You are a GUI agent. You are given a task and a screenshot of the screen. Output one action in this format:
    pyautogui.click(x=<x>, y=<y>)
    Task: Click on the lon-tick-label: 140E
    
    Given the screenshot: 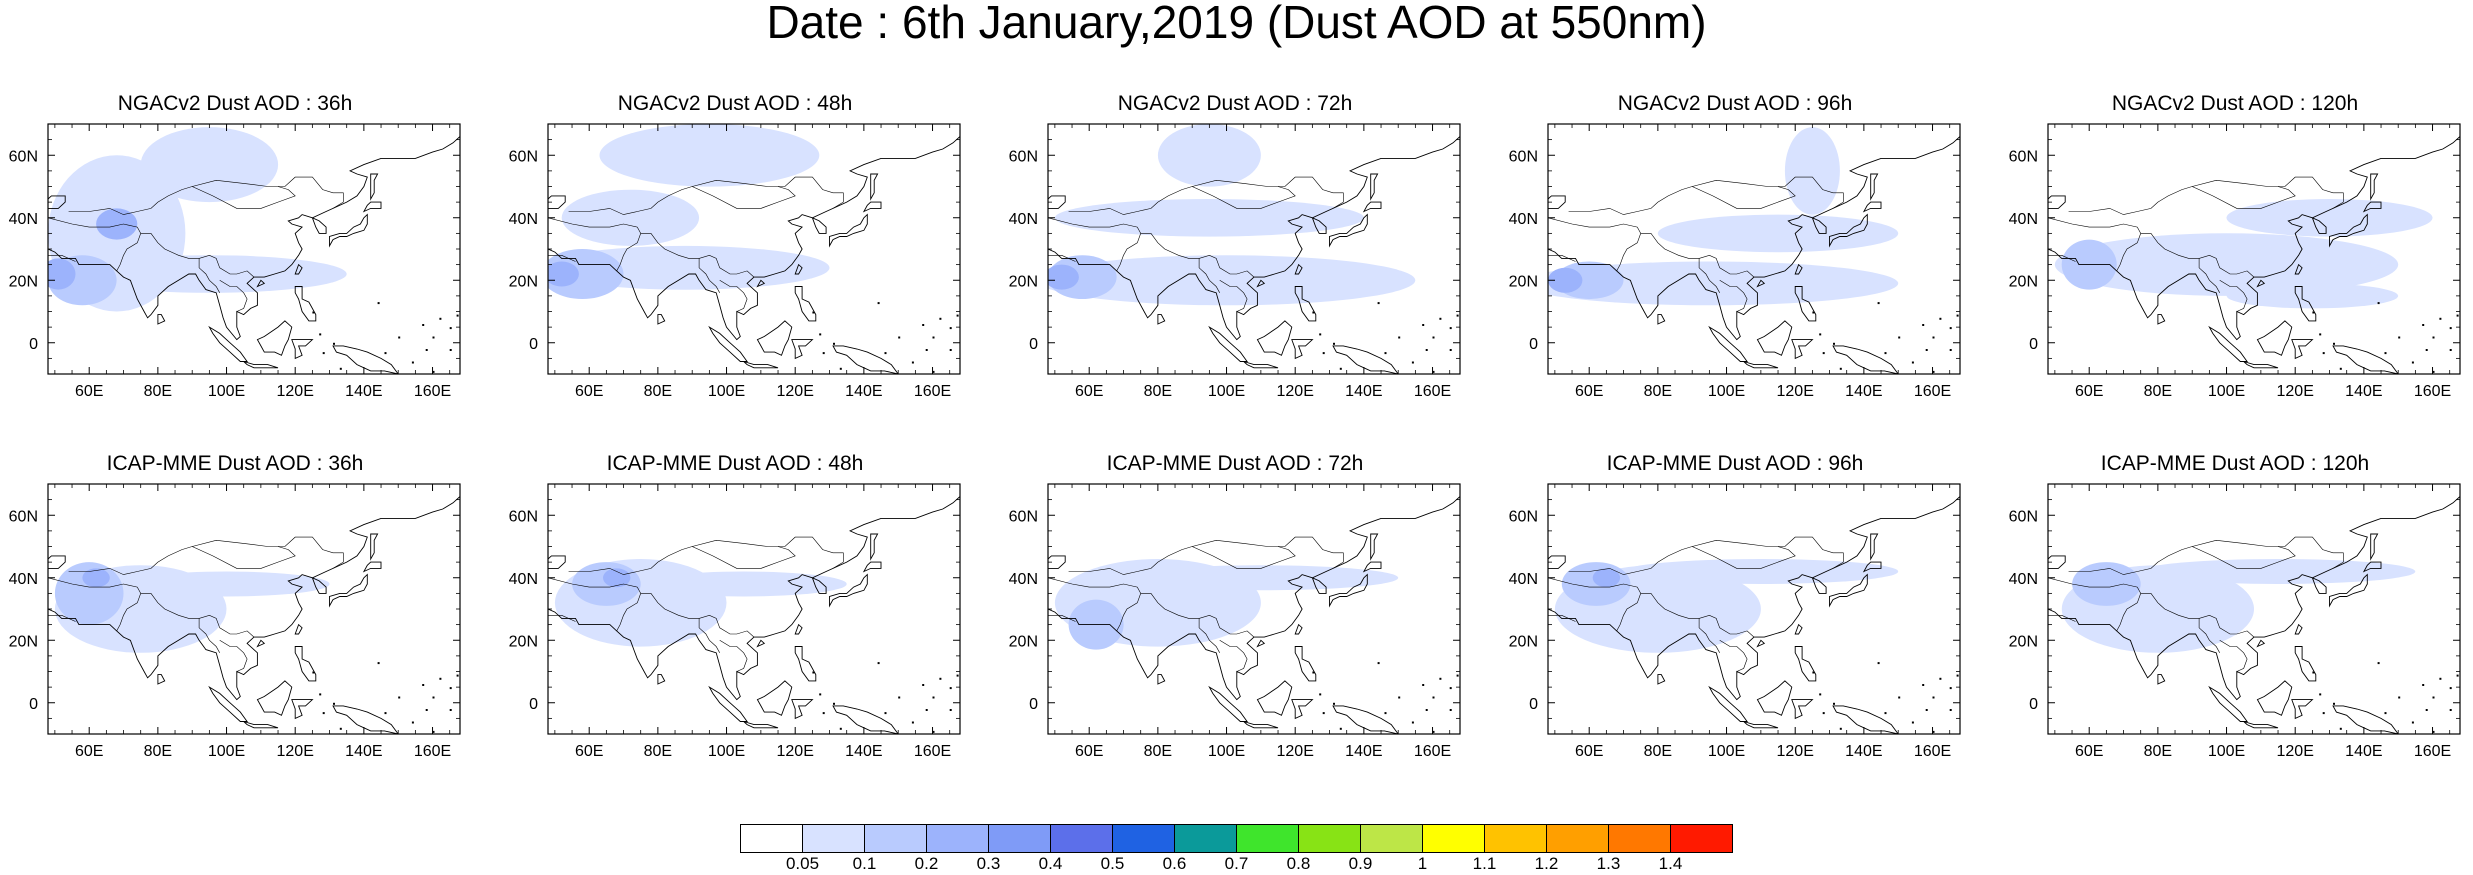 What is the action you would take?
    pyautogui.click(x=863, y=391)
    